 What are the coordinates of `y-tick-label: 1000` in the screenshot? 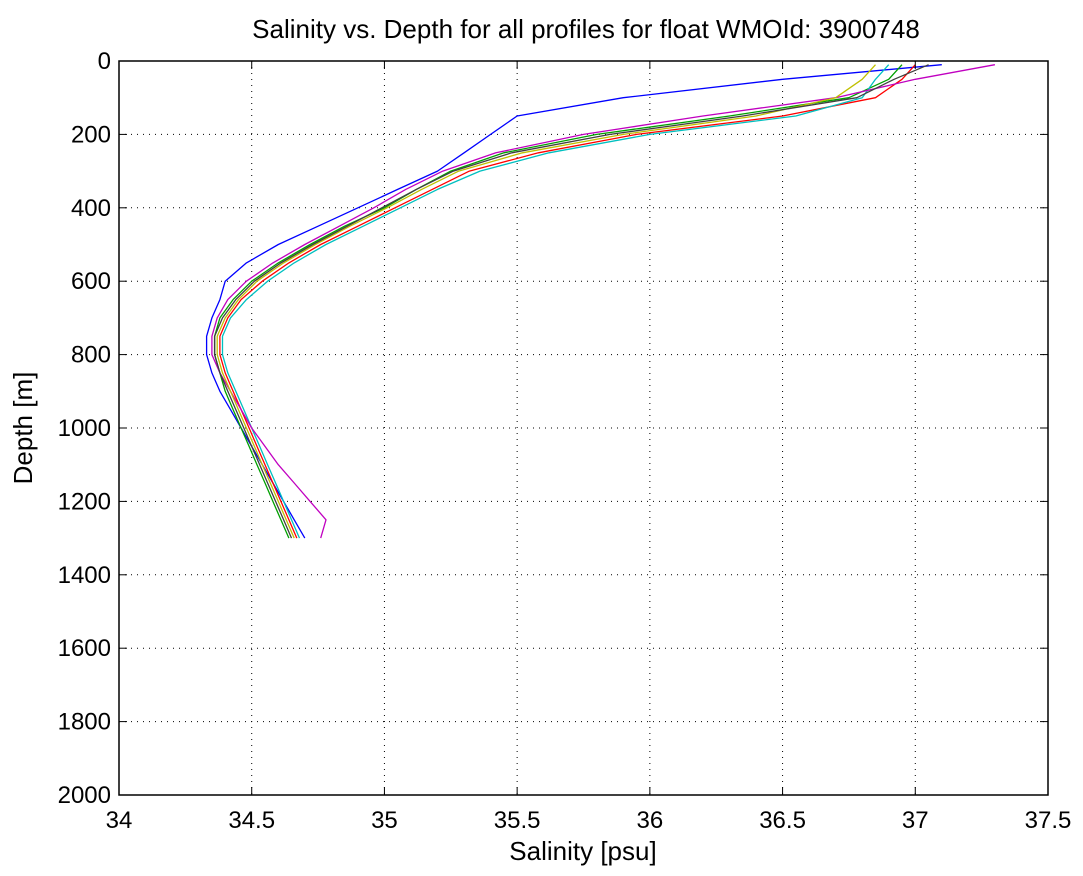 It's located at (84, 428).